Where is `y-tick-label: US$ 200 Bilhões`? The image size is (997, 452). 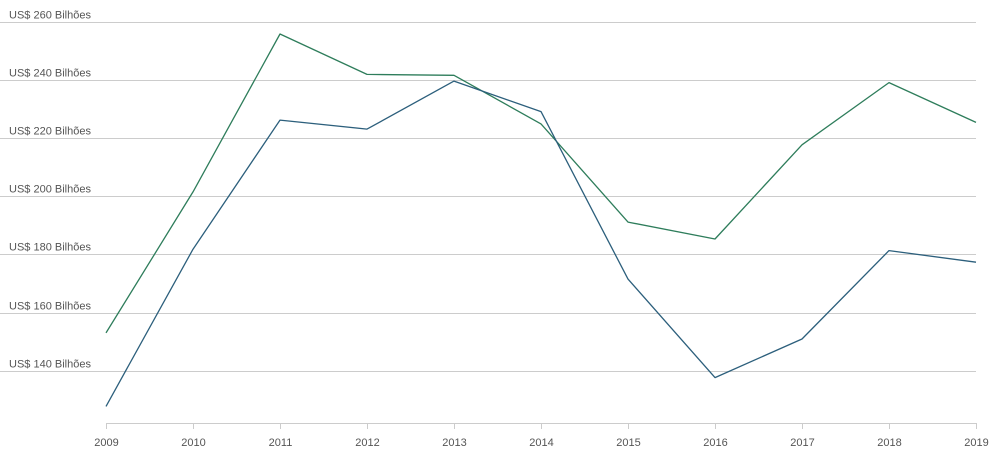 y-tick-label: US$ 200 Bilhões is located at coordinates (50, 190).